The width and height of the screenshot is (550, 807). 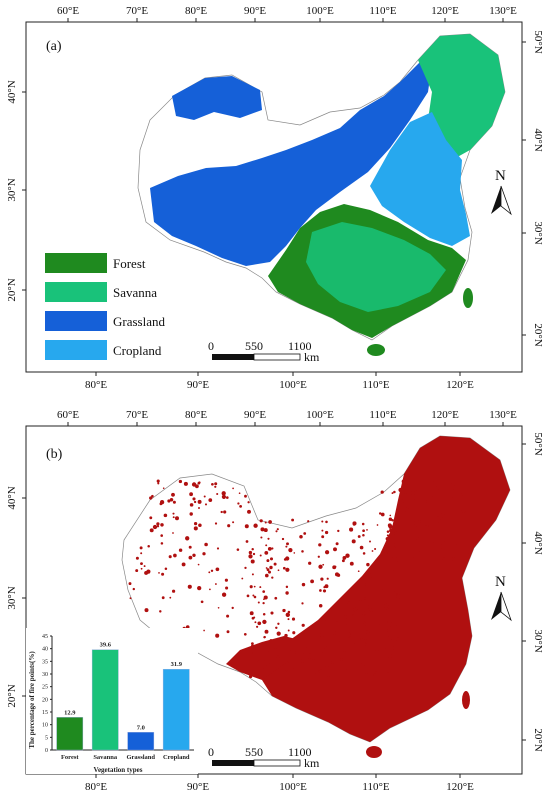 What do you see at coordinates (141, 741) in the screenshot?
I see `bar-grassland` at bounding box center [141, 741].